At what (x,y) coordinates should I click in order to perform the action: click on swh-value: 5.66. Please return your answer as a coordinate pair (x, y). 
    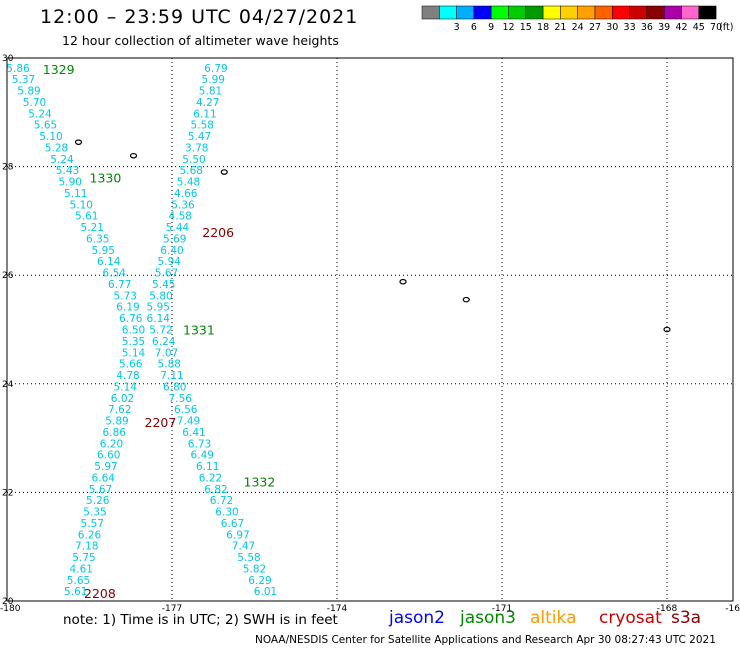
    Looking at the image, I should click on (131, 365).